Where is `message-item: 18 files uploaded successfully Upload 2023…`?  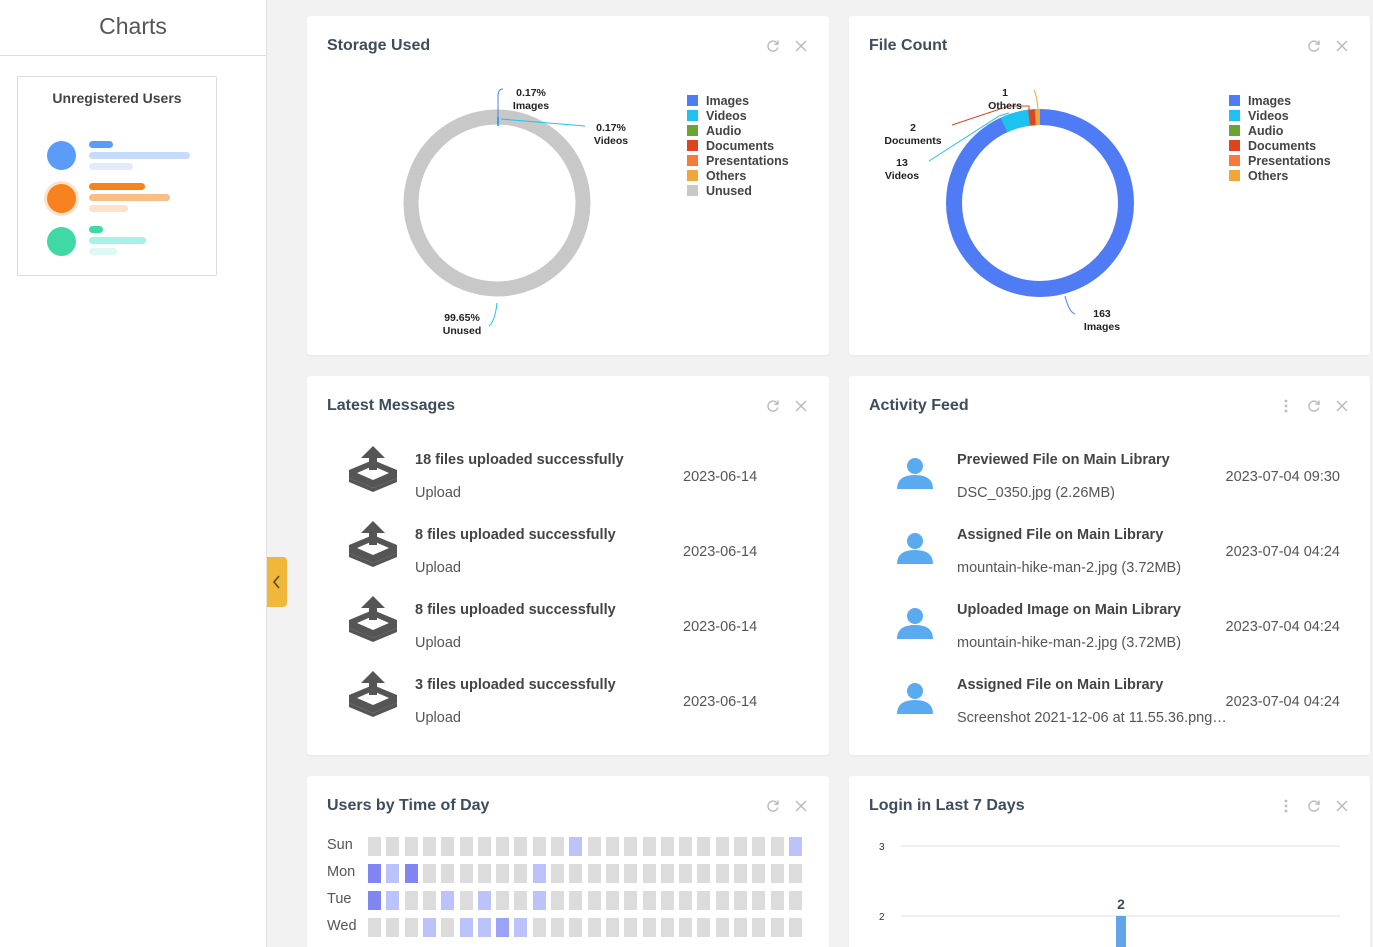
message-item: 18 files uploaded successfully Upload 2023… is located at coordinates (568, 486).